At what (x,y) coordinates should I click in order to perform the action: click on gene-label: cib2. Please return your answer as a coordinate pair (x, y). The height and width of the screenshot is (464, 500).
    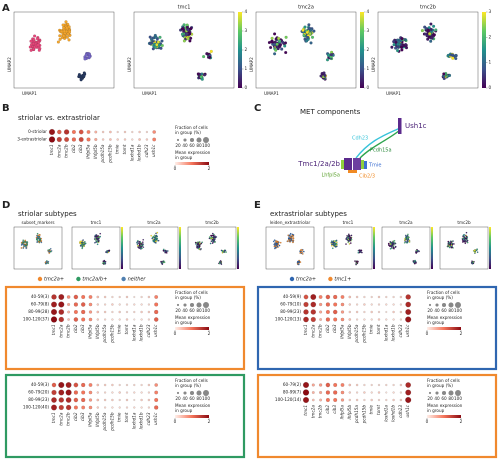
    Looking at the image, I should click on (75, 416).